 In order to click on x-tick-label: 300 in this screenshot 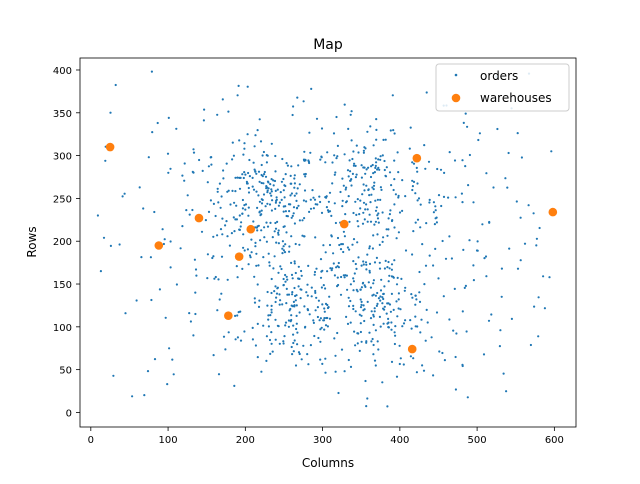, I will do `click(322, 440)`.